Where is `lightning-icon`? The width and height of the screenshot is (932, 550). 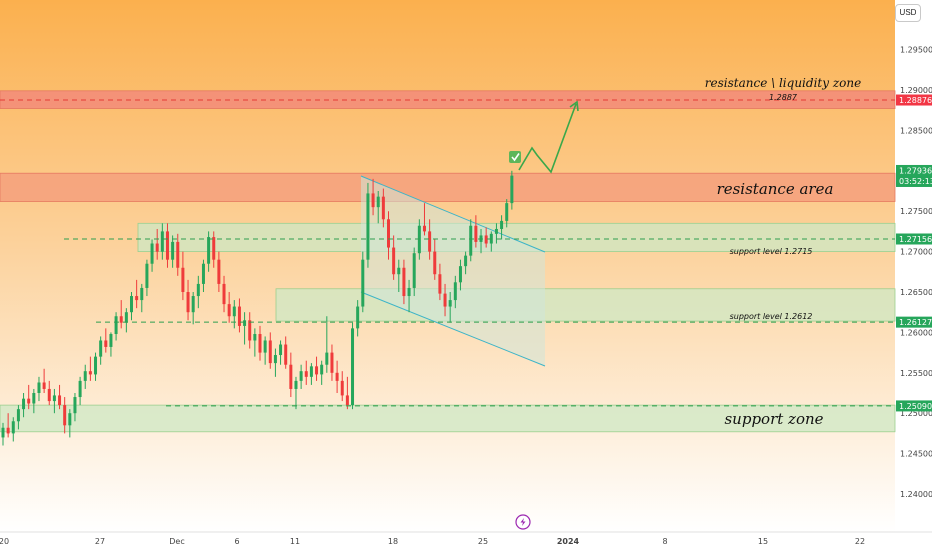 lightning-icon is located at coordinates (523, 522).